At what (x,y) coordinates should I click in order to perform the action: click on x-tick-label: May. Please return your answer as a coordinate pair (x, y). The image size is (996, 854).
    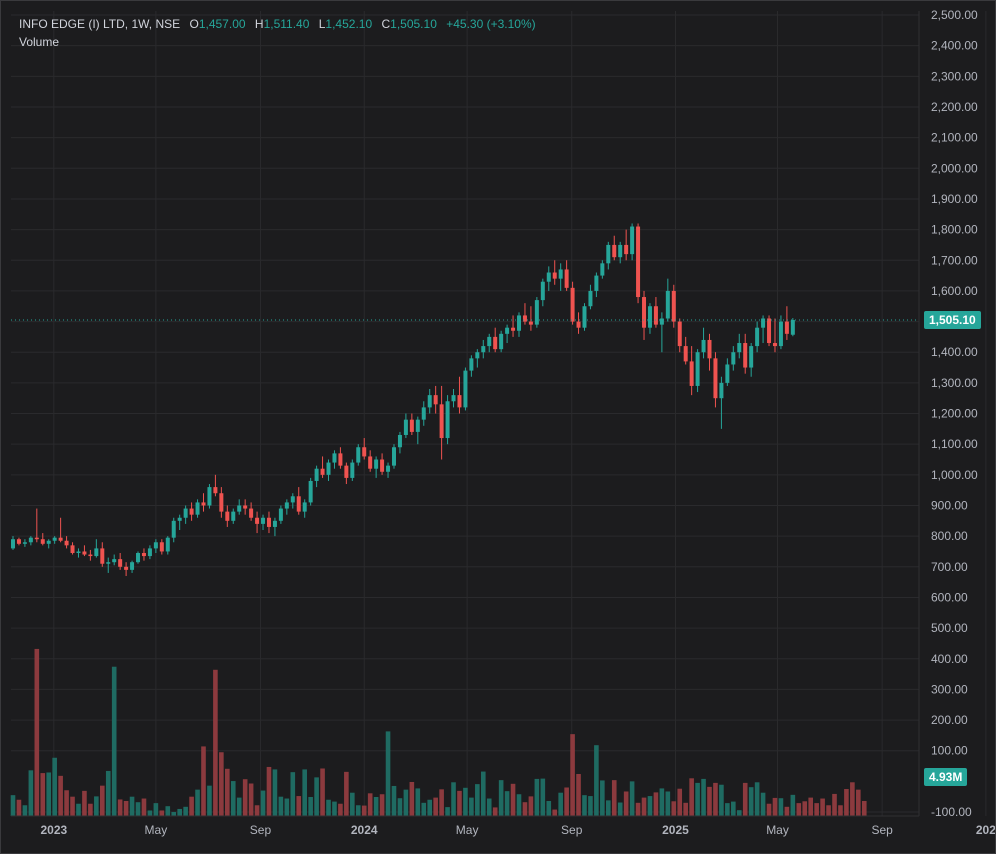
    Looking at the image, I should click on (156, 830).